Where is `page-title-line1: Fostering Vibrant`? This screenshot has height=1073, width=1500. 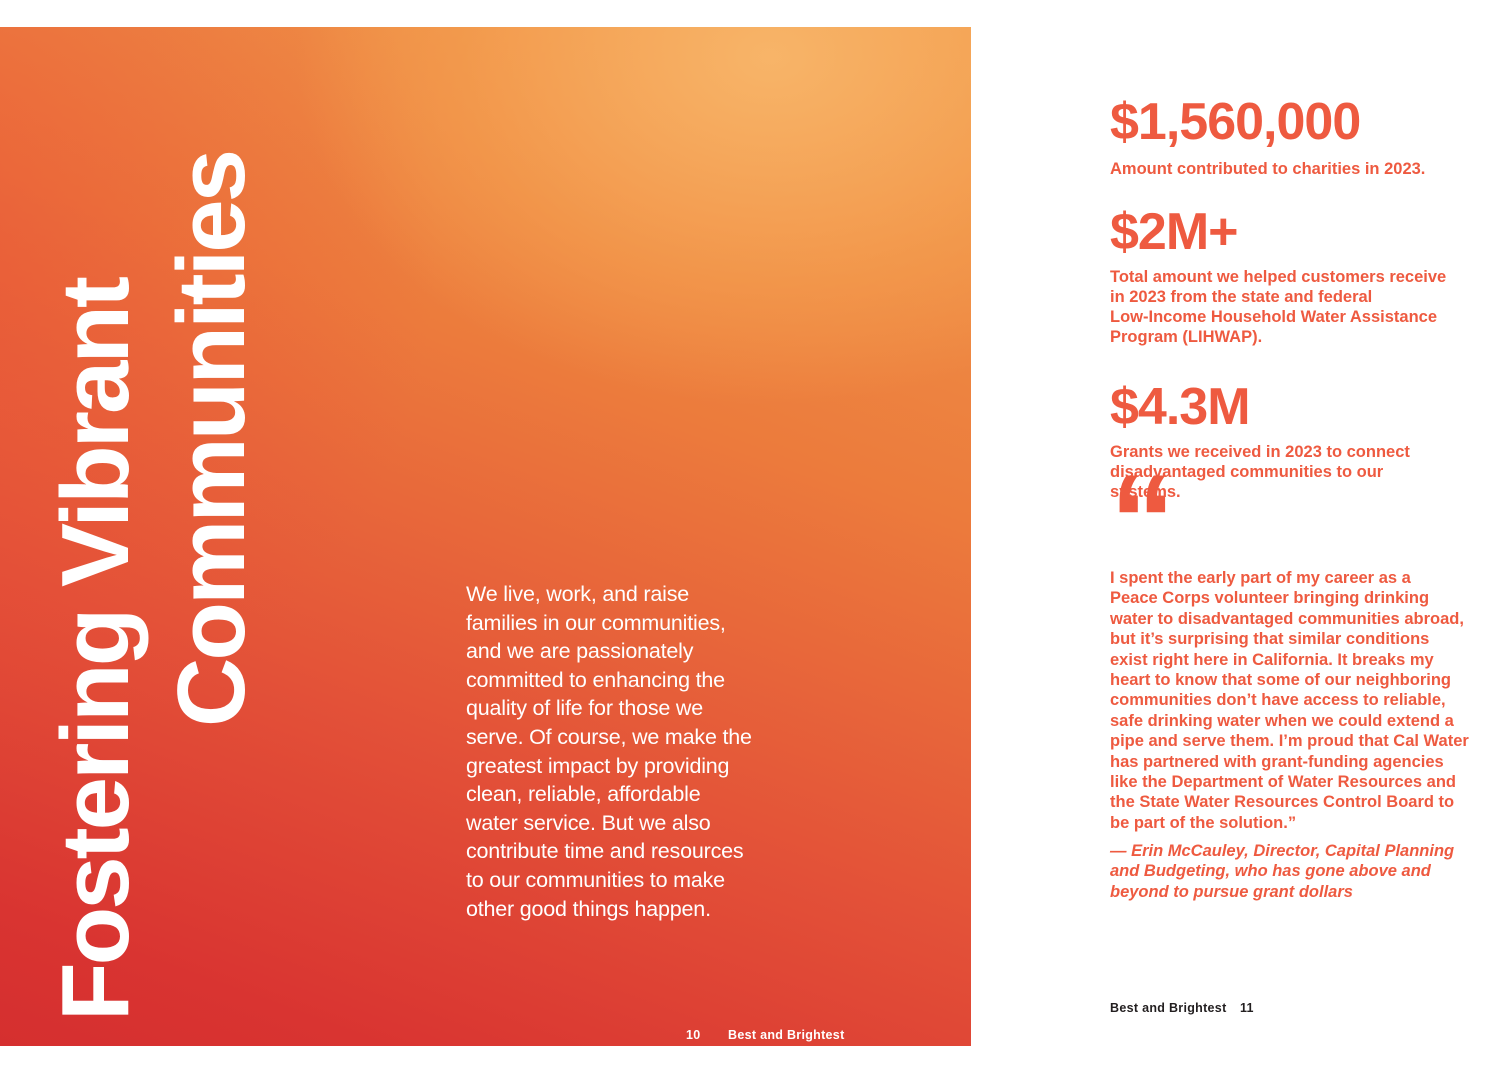 page-title-line1: Fostering Vibrant is located at coordinates (95, 650).